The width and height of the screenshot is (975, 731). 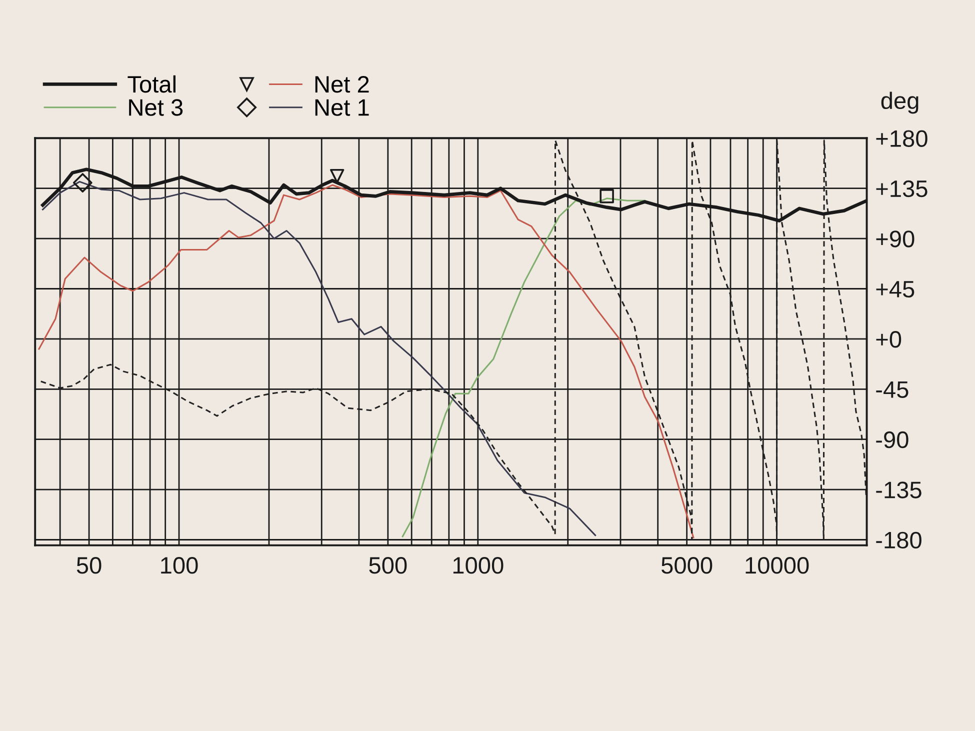 I want to click on y-tick-label: +45, so click(x=895, y=289).